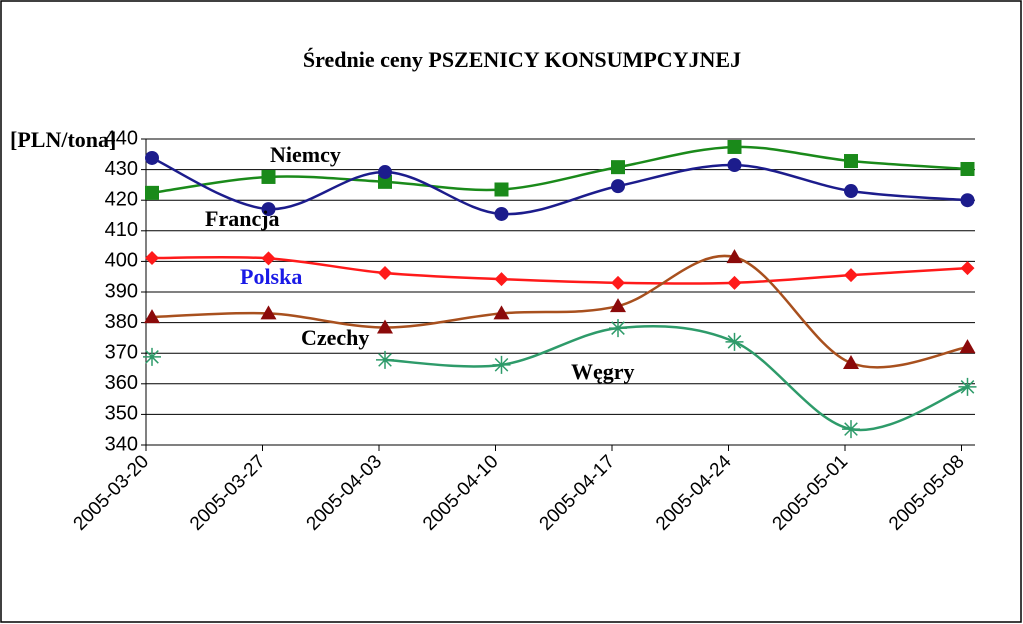  What do you see at coordinates (121, 322) in the screenshot?
I see `y-tick-label: 380` at bounding box center [121, 322].